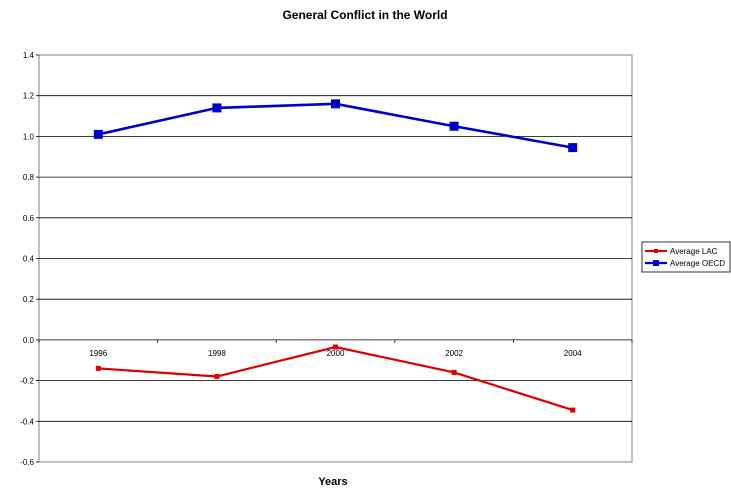 Image resolution: width=731 pixels, height=493 pixels. What do you see at coordinates (217, 353) in the screenshot?
I see `x-tick-label: 1998` at bounding box center [217, 353].